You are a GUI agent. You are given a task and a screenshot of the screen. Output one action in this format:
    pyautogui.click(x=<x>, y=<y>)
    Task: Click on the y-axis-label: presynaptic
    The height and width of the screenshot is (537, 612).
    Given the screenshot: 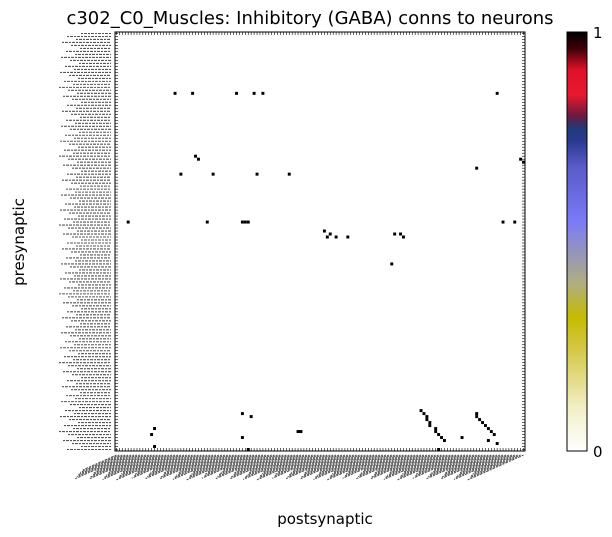 What is the action you would take?
    pyautogui.click(x=19, y=242)
    